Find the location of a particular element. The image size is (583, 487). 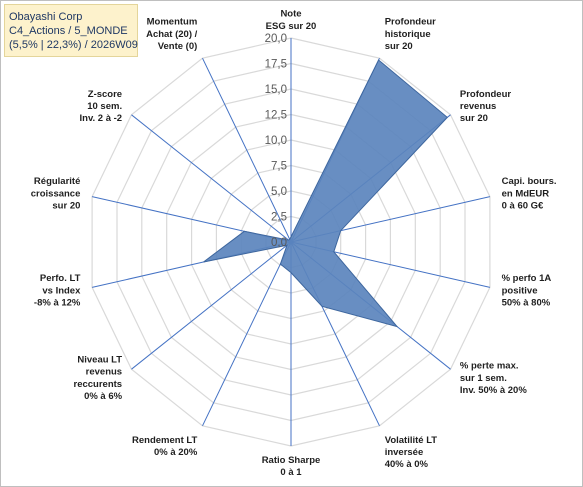

axis-label-6: Volatilité LT inversée 40% à 0% is located at coordinates (411, 452).